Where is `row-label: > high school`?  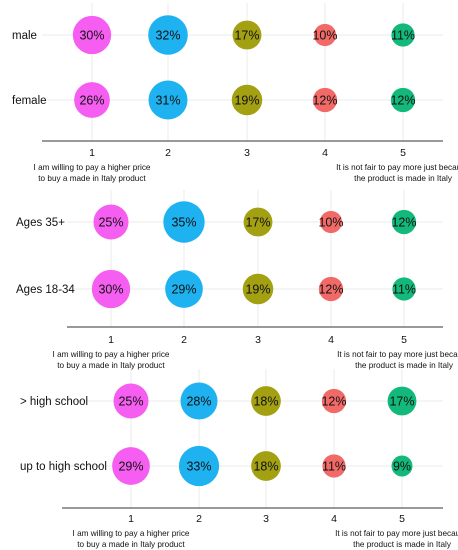 row-label: > high school is located at coordinates (54, 402).